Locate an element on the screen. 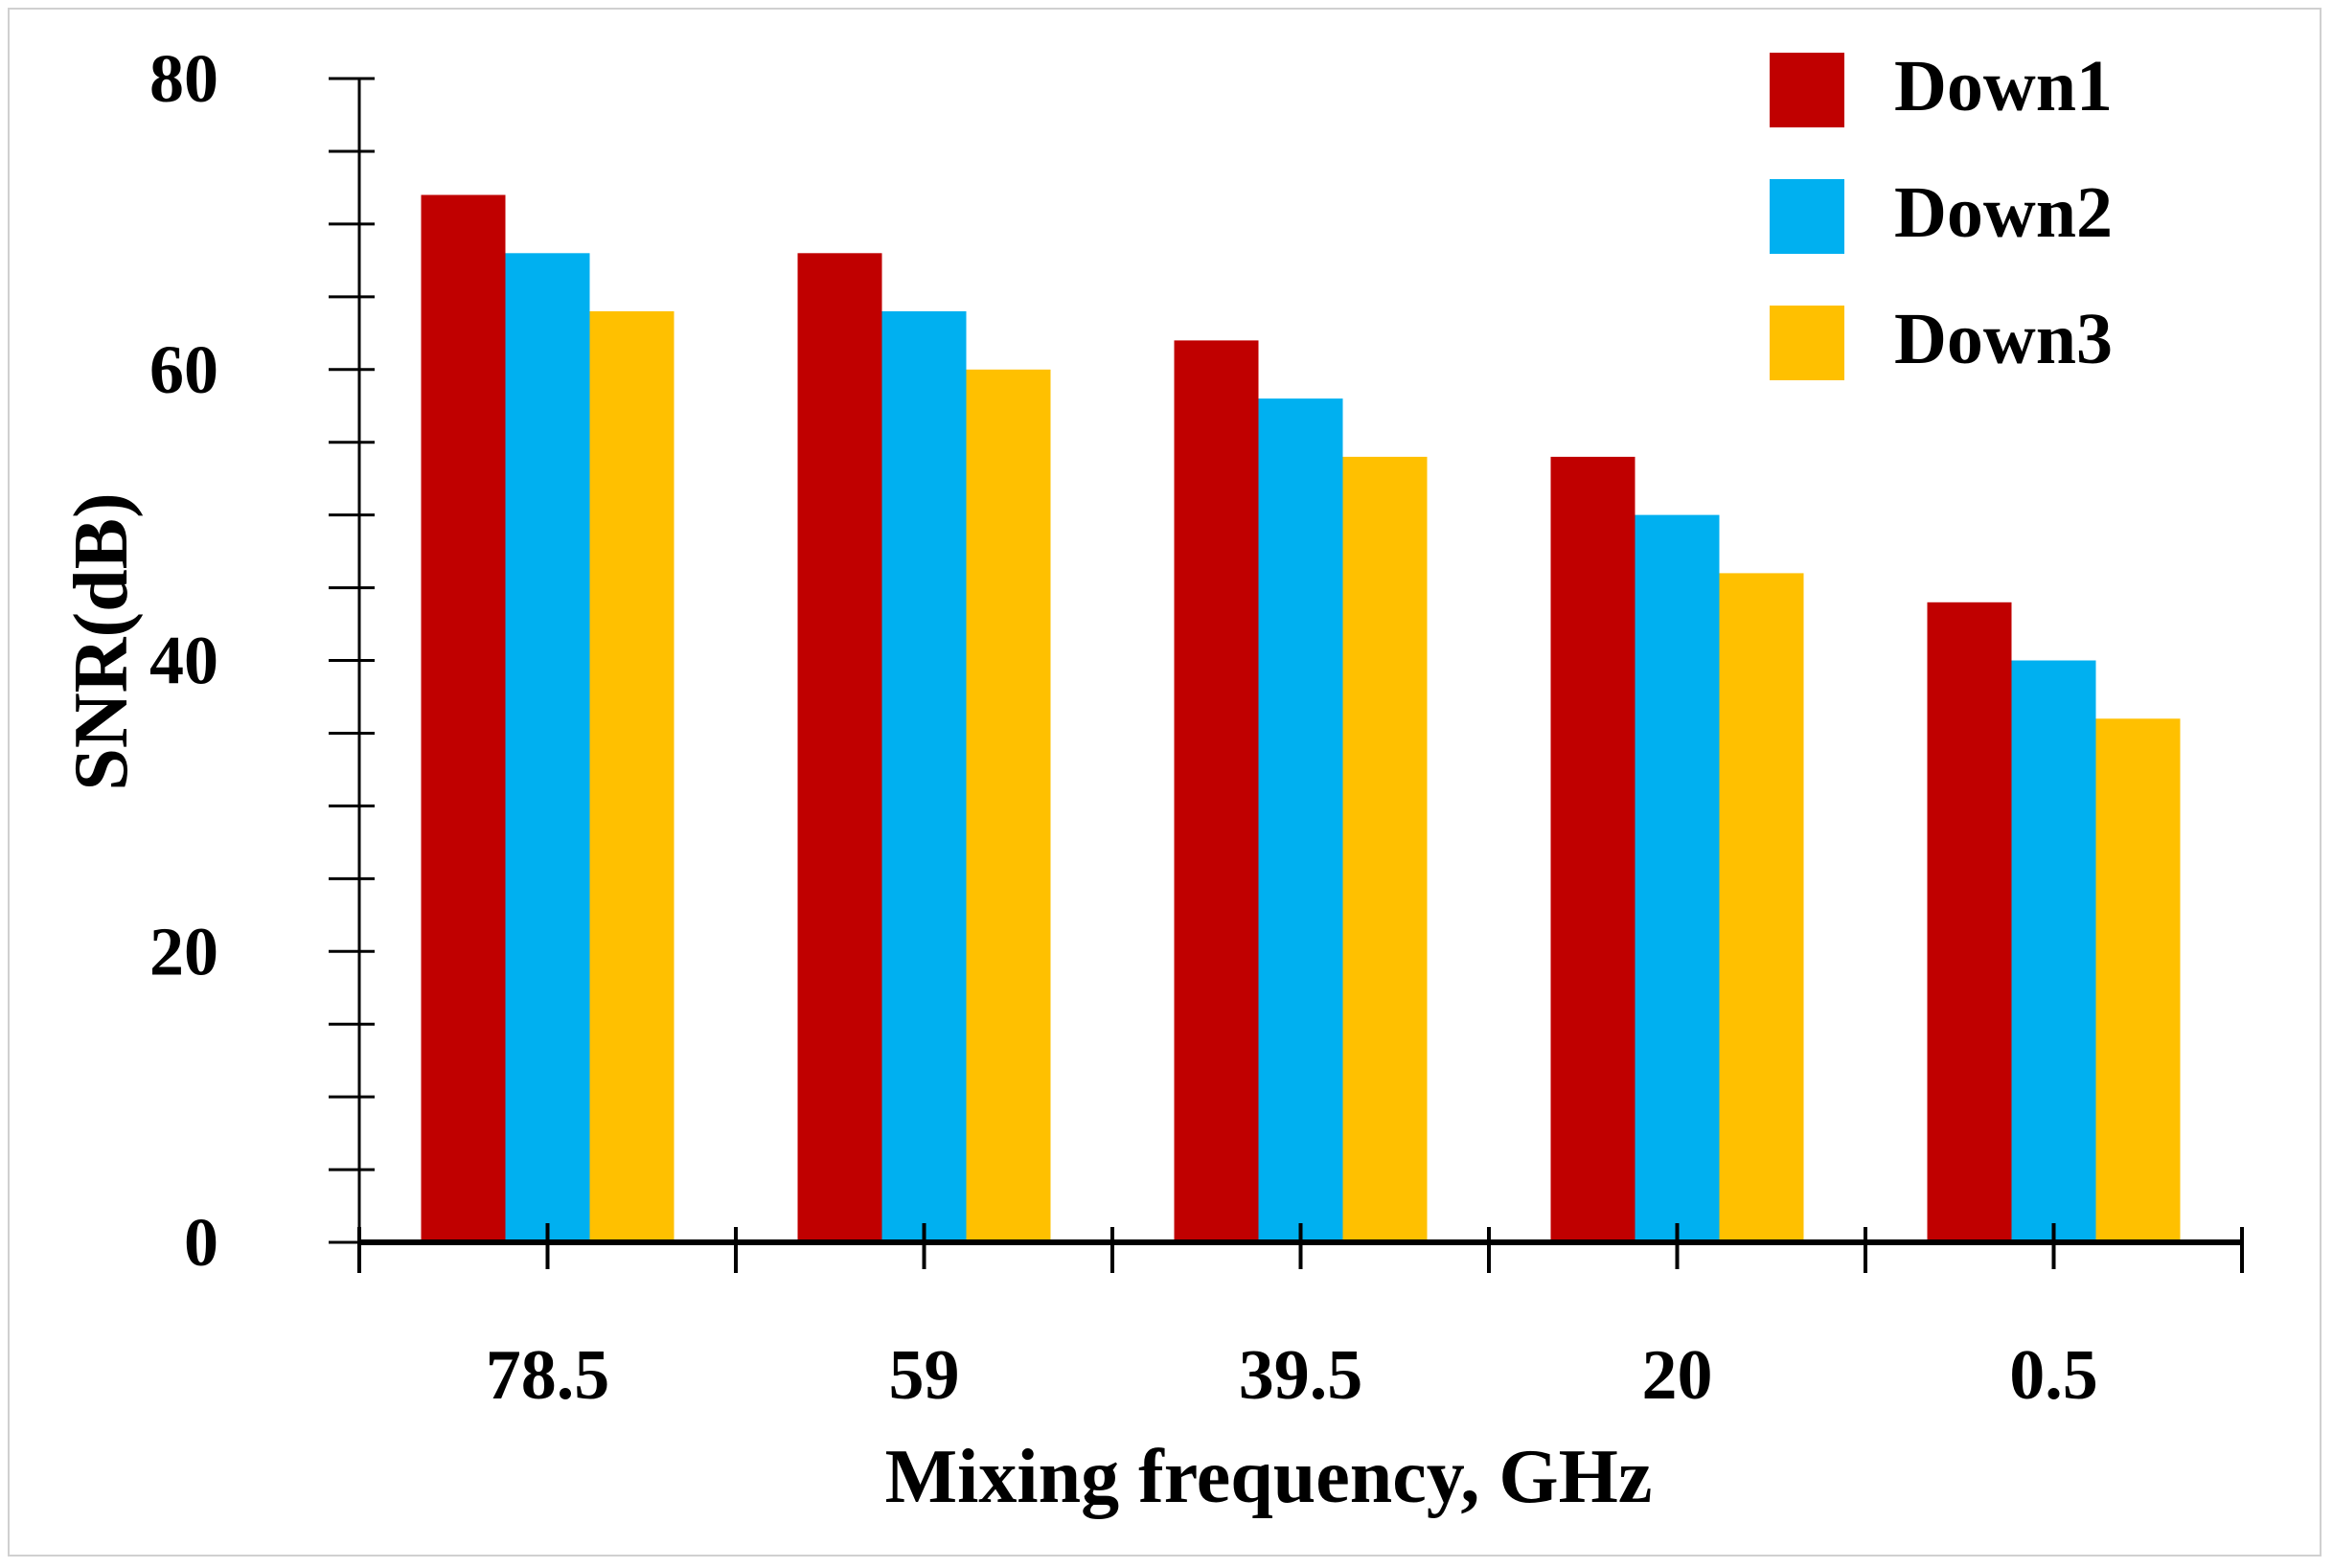 Image resolution: width=2333 pixels, height=1568 pixels. legend-swatch-down2 is located at coordinates (1807, 216).